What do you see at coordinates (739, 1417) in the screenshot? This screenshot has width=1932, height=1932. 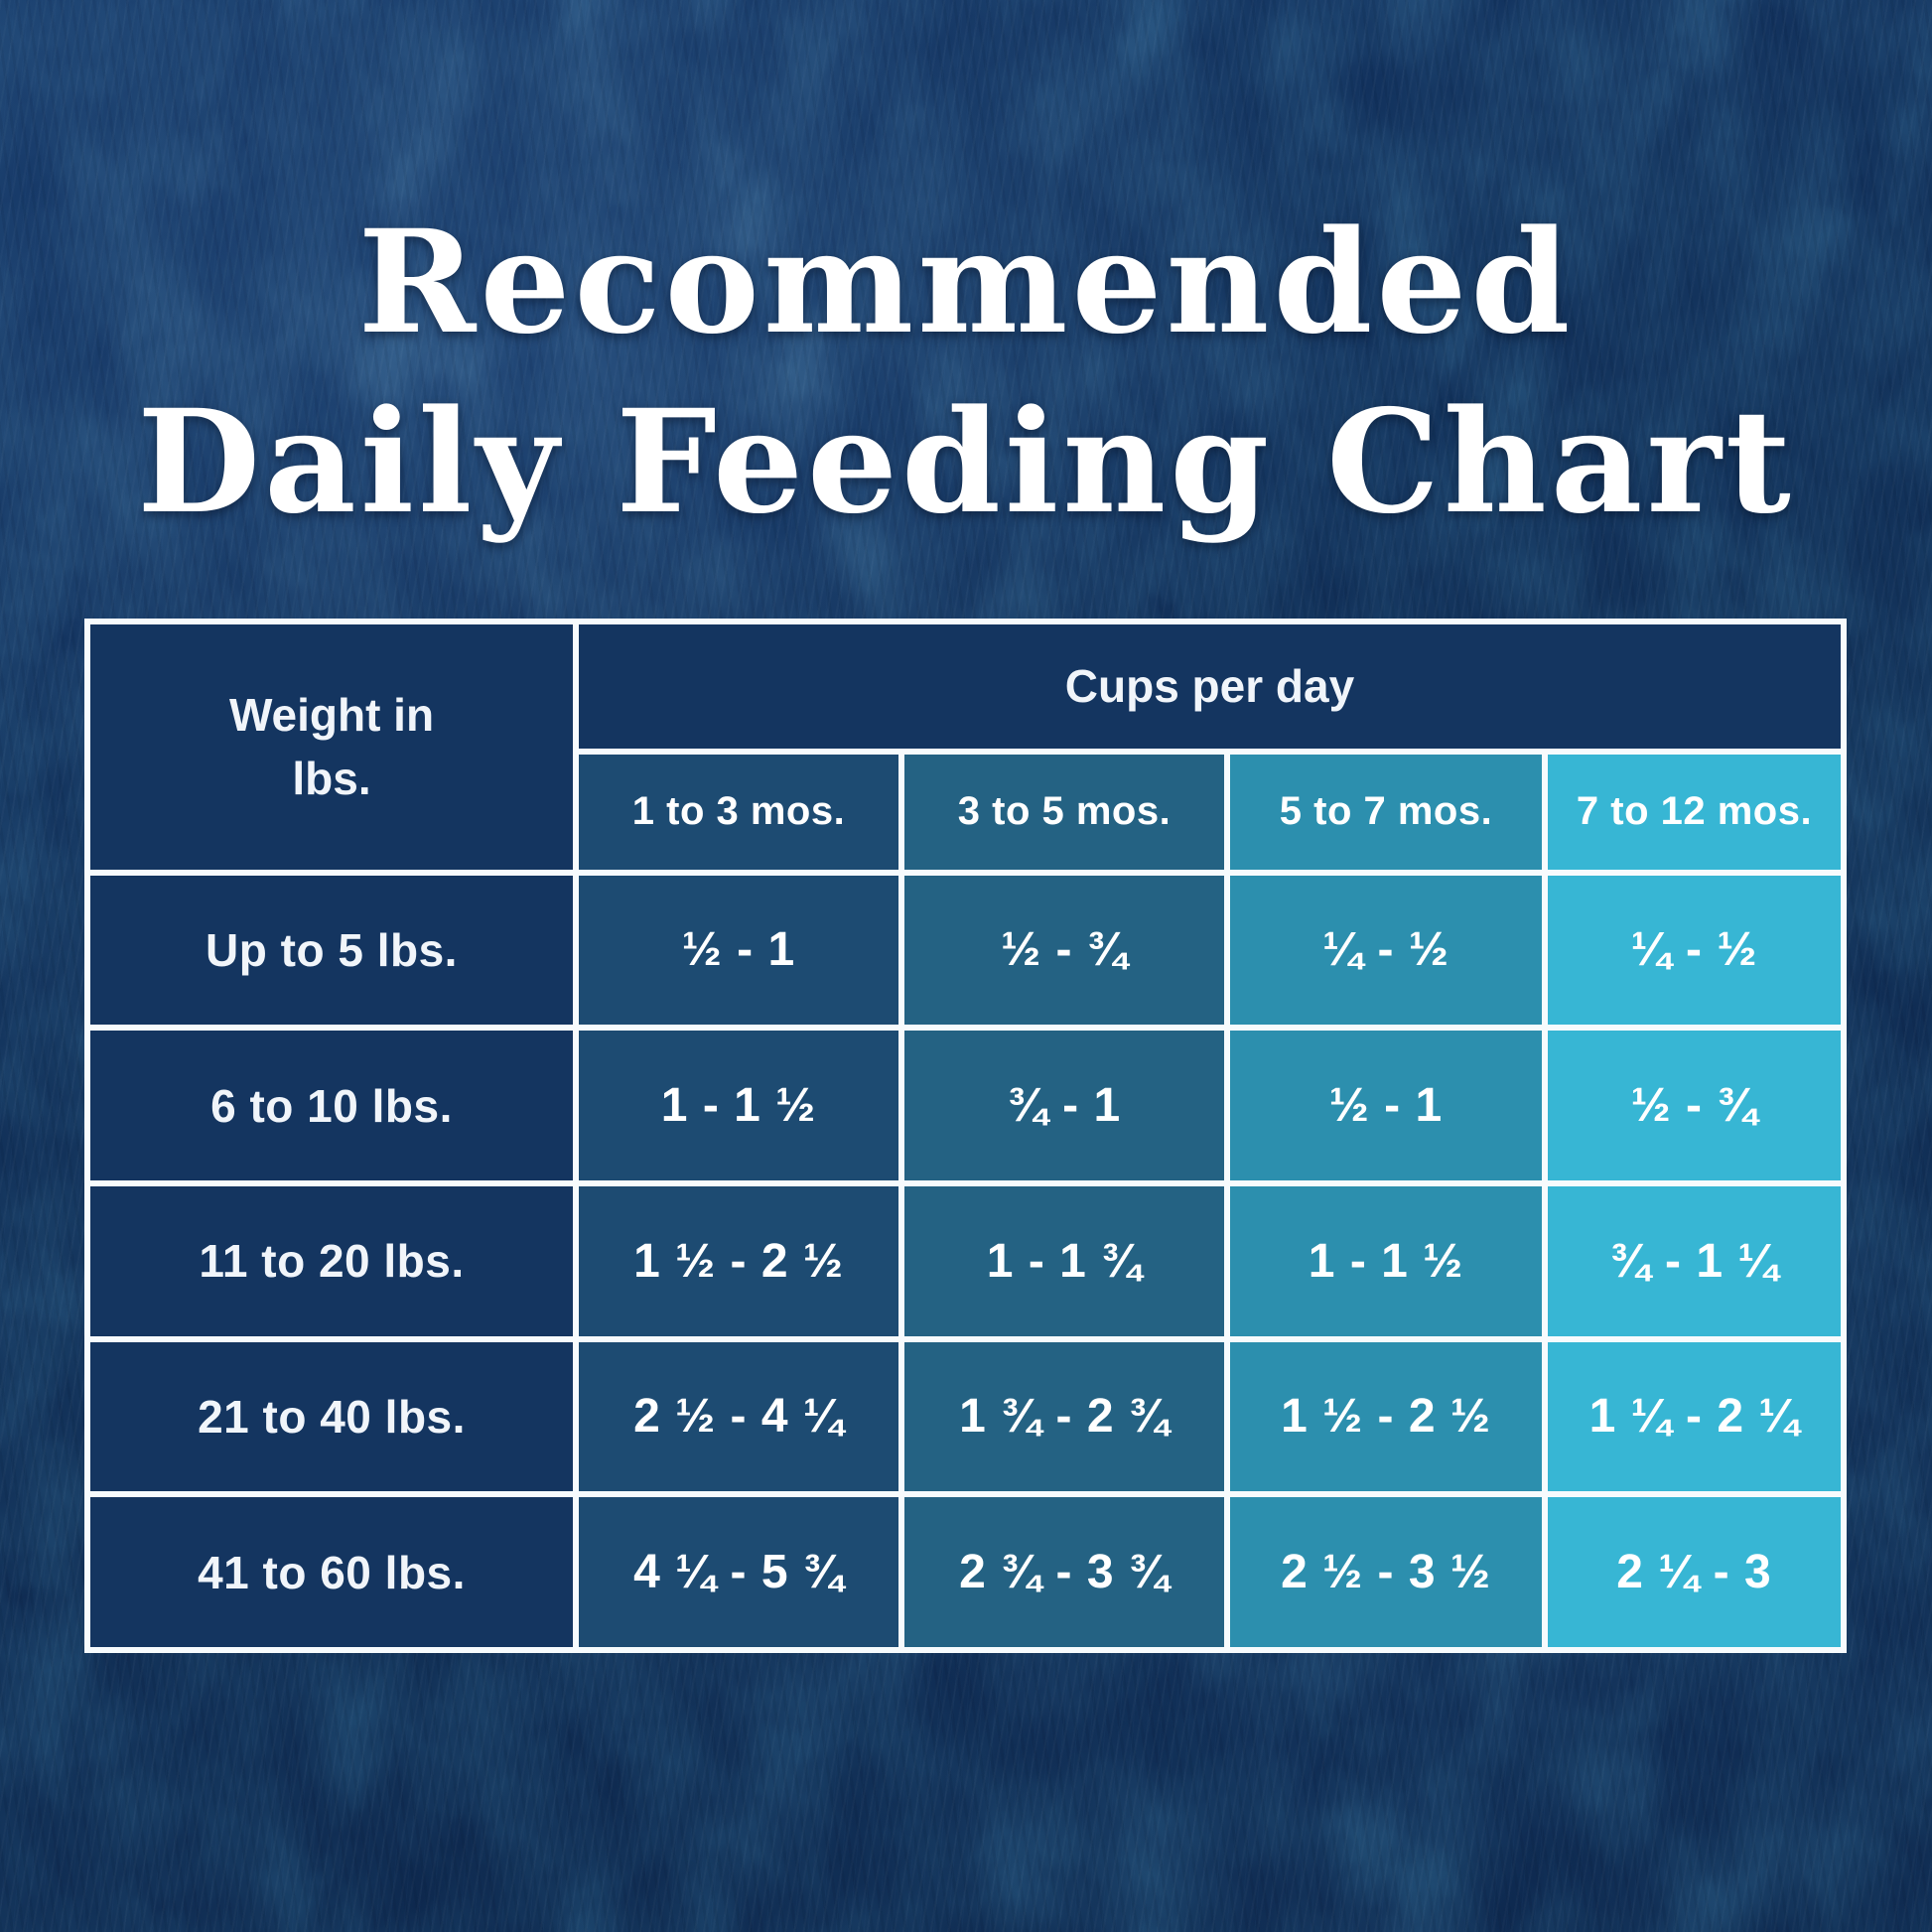 I see `cell-21-to-40-lbs-1-to-3-mos: 2 ½ - 4 ¼` at bounding box center [739, 1417].